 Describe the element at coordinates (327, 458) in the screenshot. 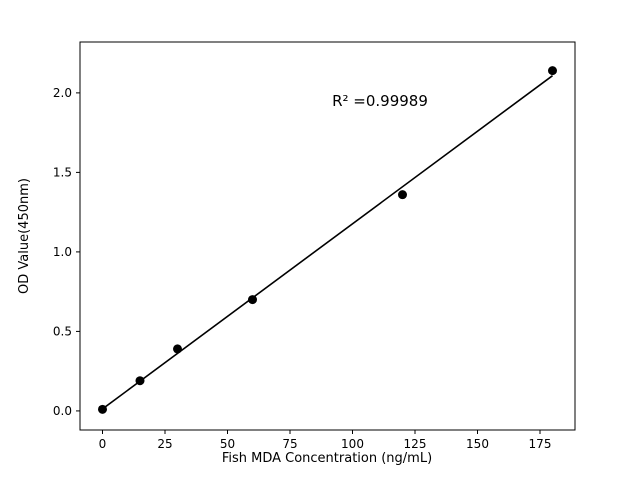

I see `x-axis-label: Fish MDA Concentration (ng/mL)` at that location.